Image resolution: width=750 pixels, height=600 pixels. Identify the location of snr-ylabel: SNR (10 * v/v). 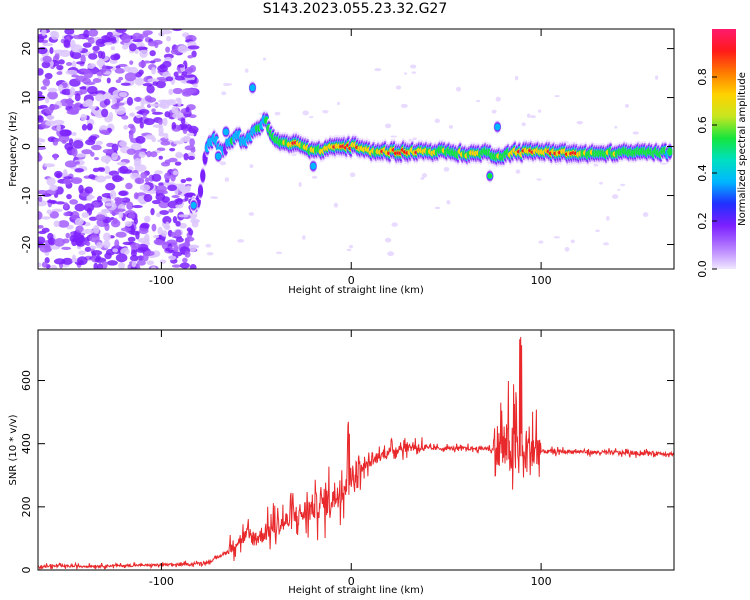
(13, 449).